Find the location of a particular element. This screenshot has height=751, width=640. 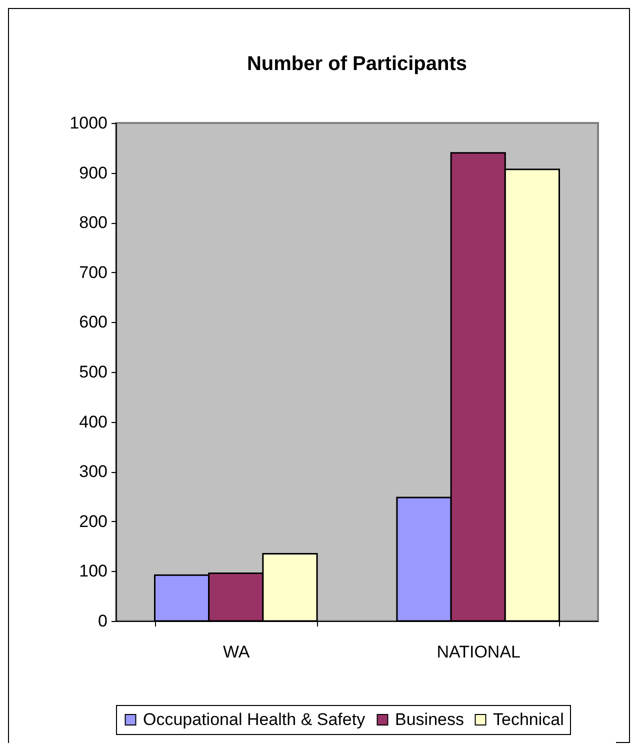

y-tick-label: 500 is located at coordinates (93, 372).